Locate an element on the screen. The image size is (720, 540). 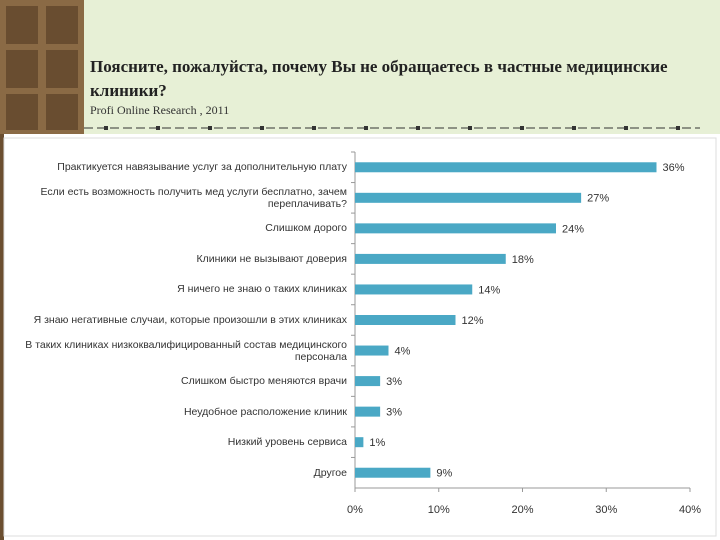
category-box: Слишком быстро меняются врачи is located at coordinates (264, 381).